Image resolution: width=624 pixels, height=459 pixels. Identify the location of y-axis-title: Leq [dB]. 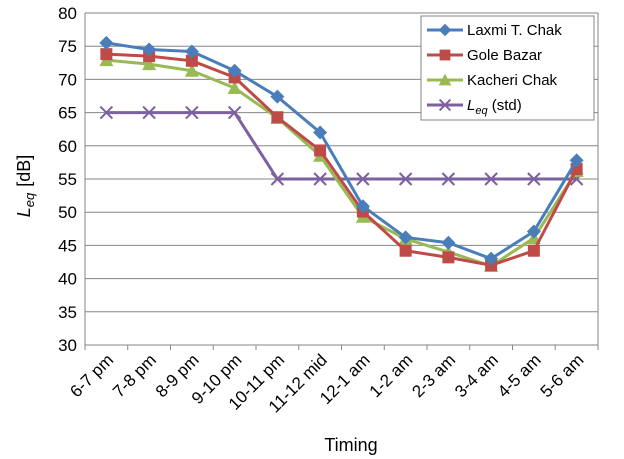
(25, 186).